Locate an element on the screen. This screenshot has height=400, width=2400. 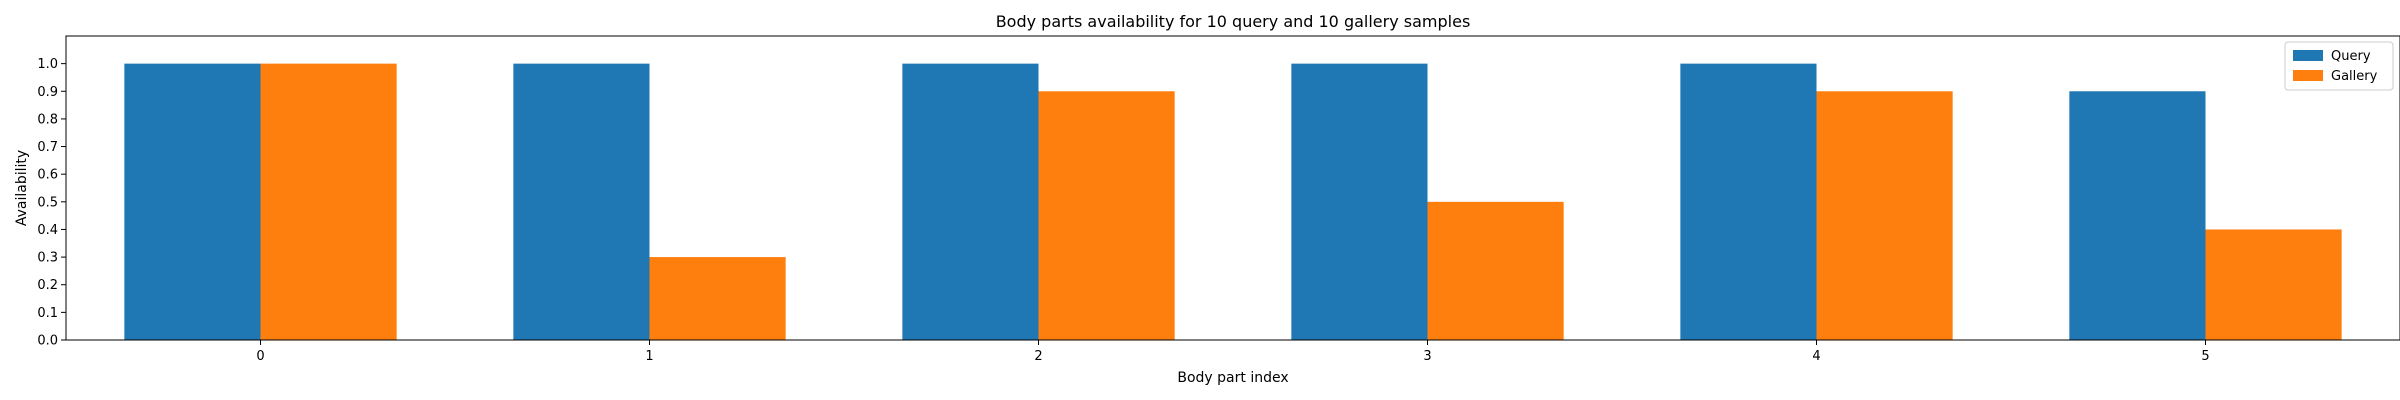
x-axis-label: Body part index is located at coordinates (1232, 378).